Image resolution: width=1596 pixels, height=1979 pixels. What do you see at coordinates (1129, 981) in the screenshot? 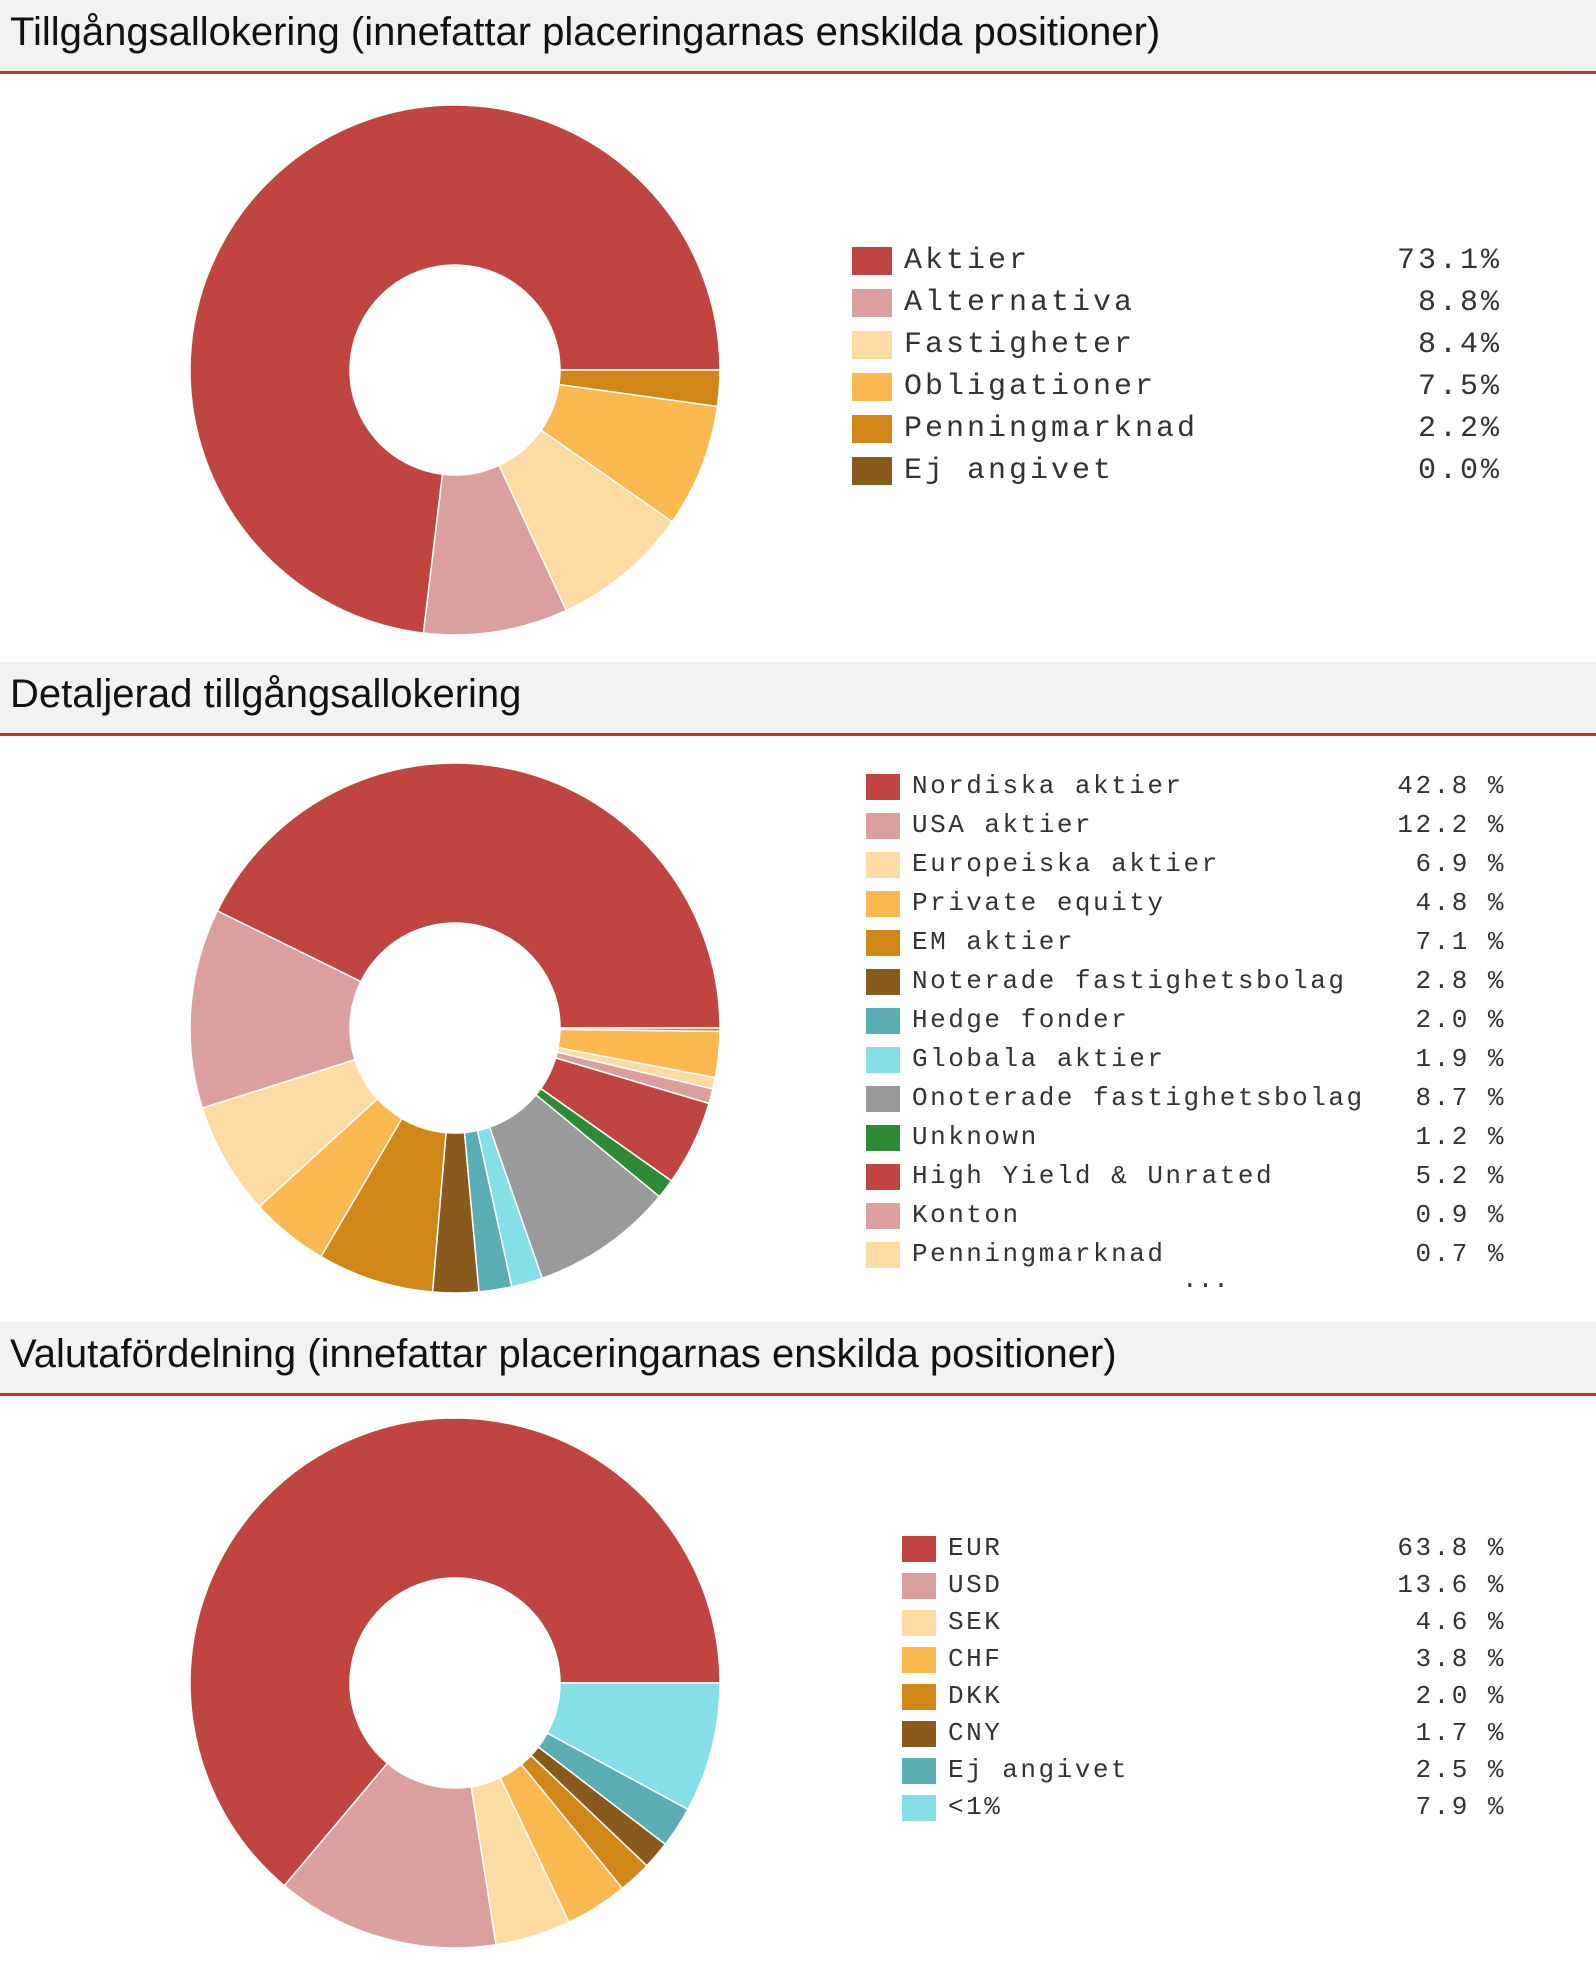
I see `legend-label: Noterade fastighetsbolag` at bounding box center [1129, 981].